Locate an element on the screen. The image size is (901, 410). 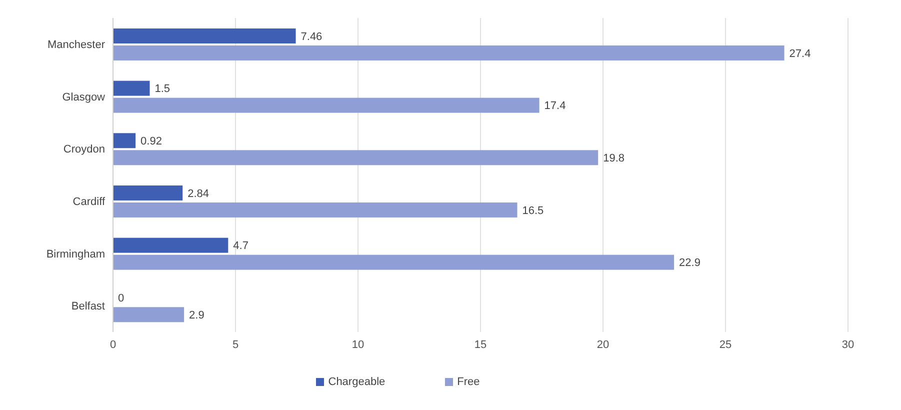
data-label: 17.4 is located at coordinates (555, 106).